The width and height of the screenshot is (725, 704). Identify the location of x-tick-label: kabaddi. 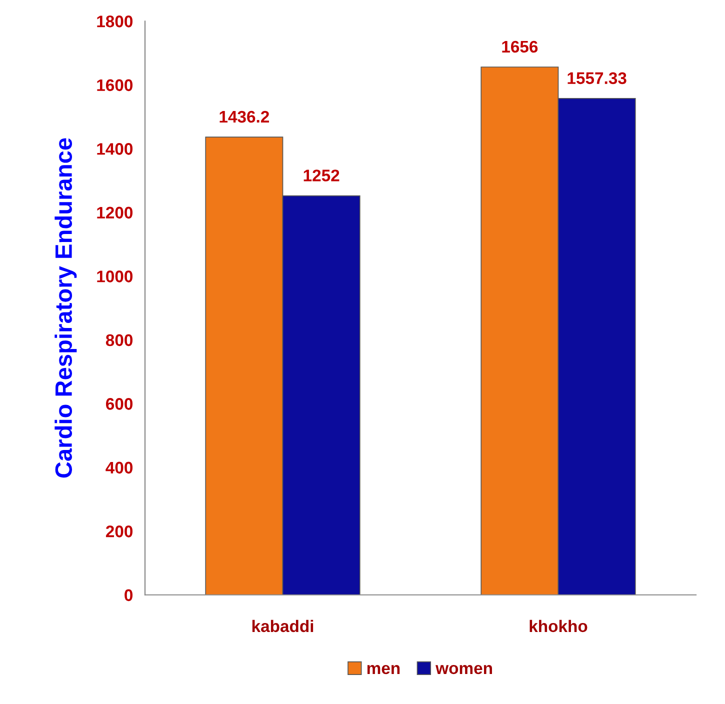
(283, 626).